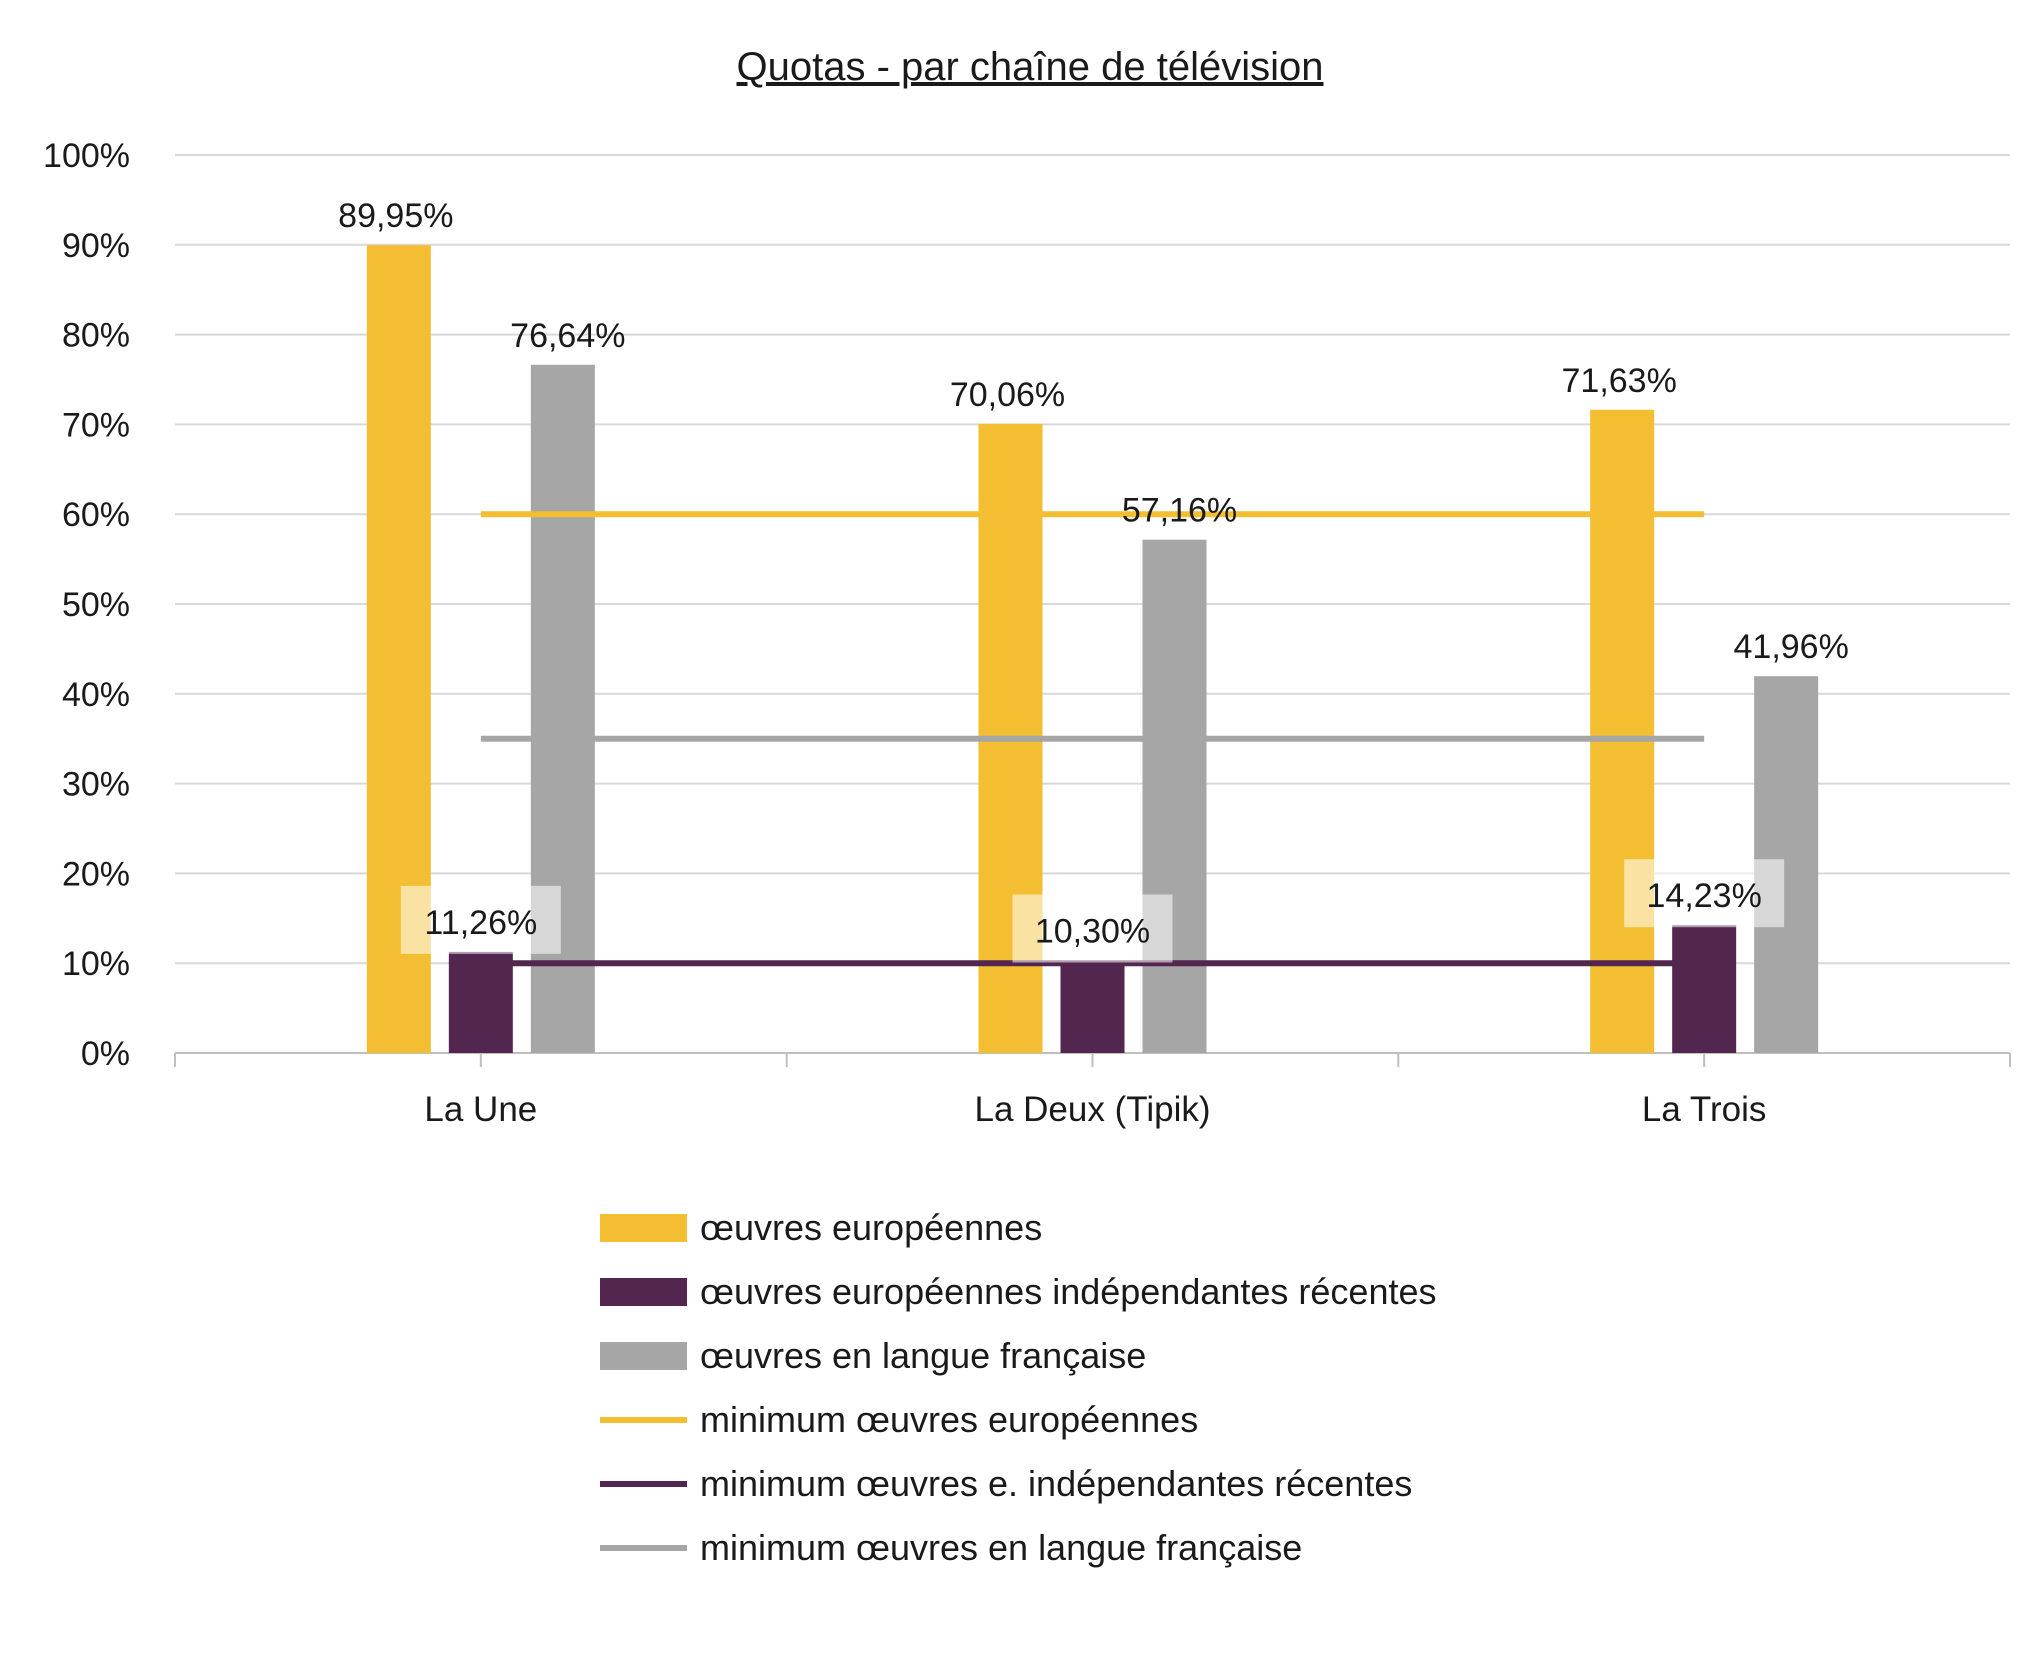 Image resolution: width=2043 pixels, height=1669 pixels. Describe the element at coordinates (395, 216) in the screenshot. I see `data-label: 89,95%` at that location.